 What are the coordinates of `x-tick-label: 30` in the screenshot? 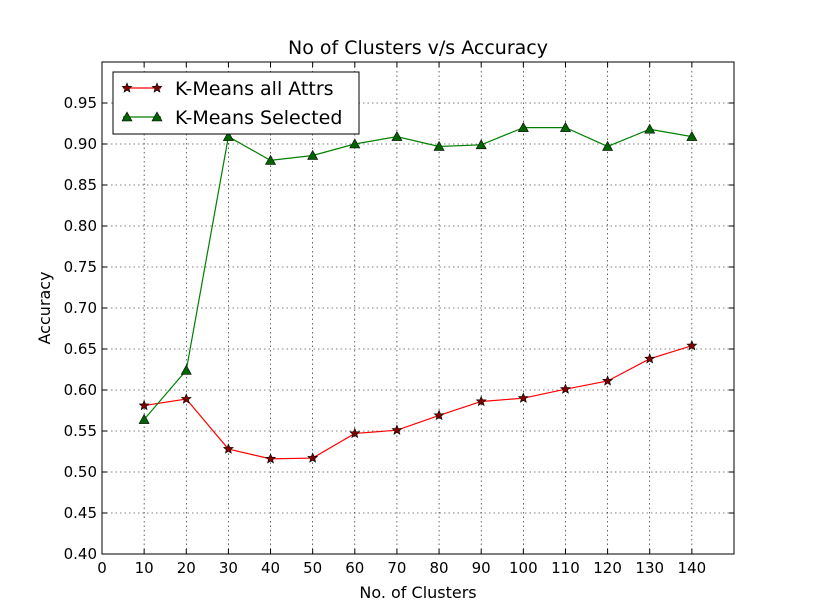 It's located at (228, 568).